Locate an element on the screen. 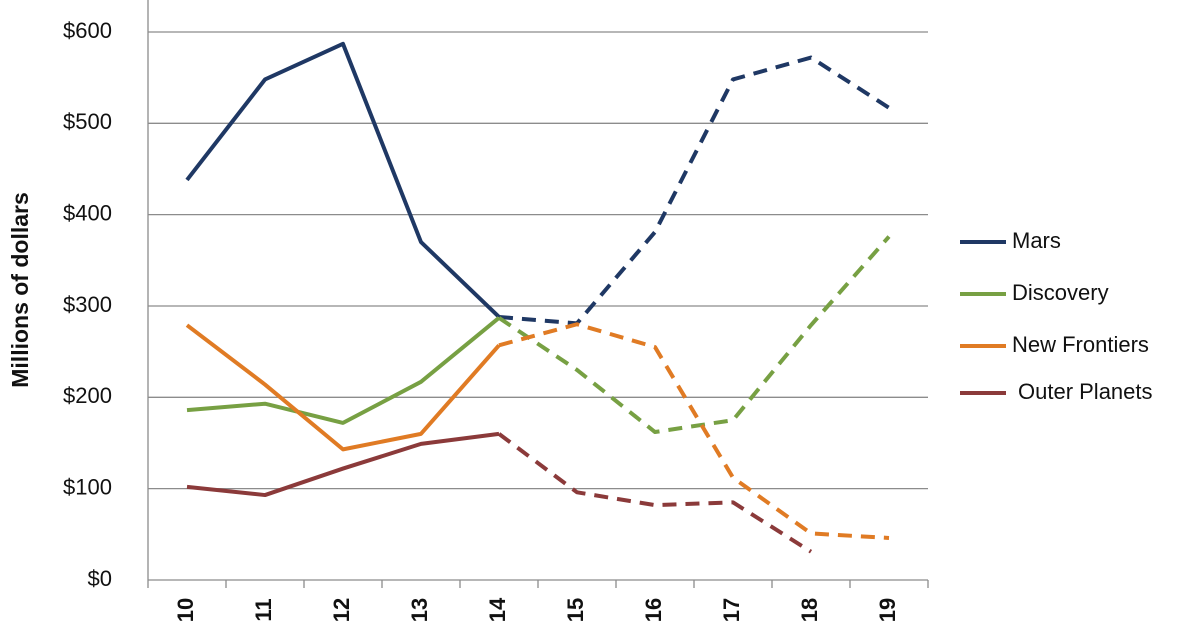 The width and height of the screenshot is (1200, 630). y-tick-label: $400 is located at coordinates (87, 212).